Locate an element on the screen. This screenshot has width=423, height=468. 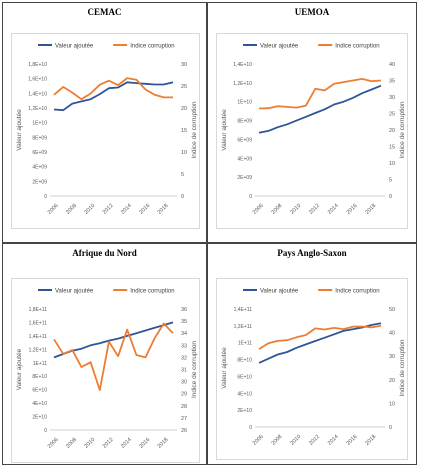
y2-tick-label: 32 is located at coordinates (184, 358).